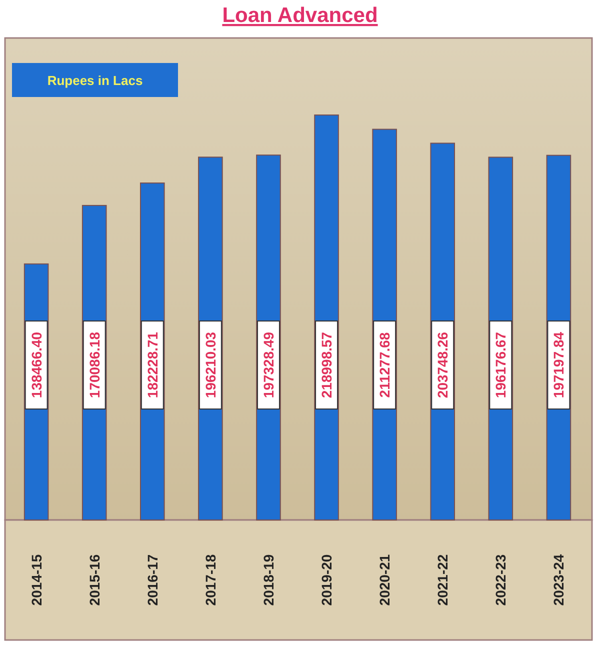 Image resolution: width=600 pixels, height=648 pixels. What do you see at coordinates (442, 580) in the screenshot?
I see `x-tick-label: 2021-22` at bounding box center [442, 580].